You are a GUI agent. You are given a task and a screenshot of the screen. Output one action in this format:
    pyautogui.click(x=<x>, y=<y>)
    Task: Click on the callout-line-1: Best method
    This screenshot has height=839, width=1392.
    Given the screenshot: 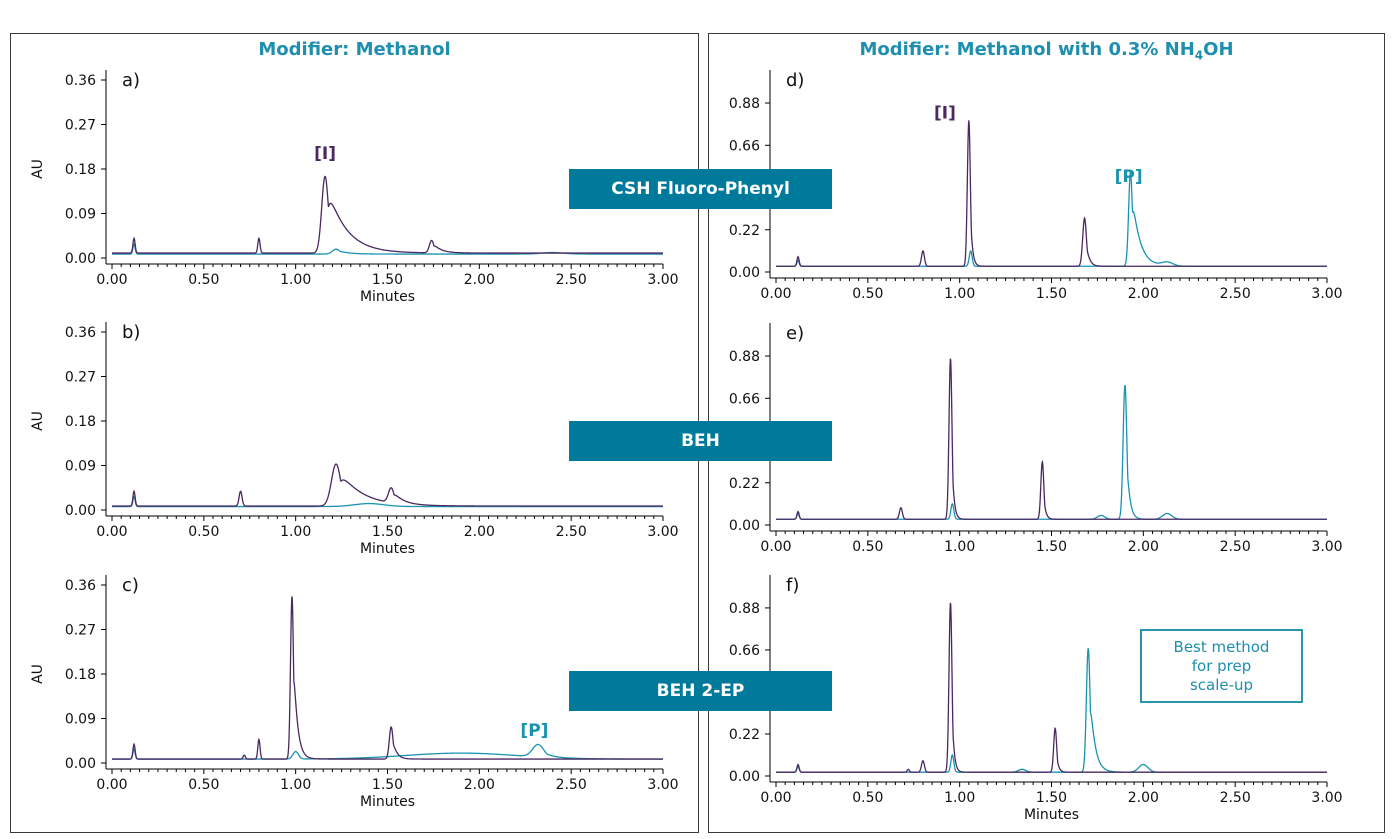 What is the action you would take?
    pyautogui.click(x=1221, y=646)
    